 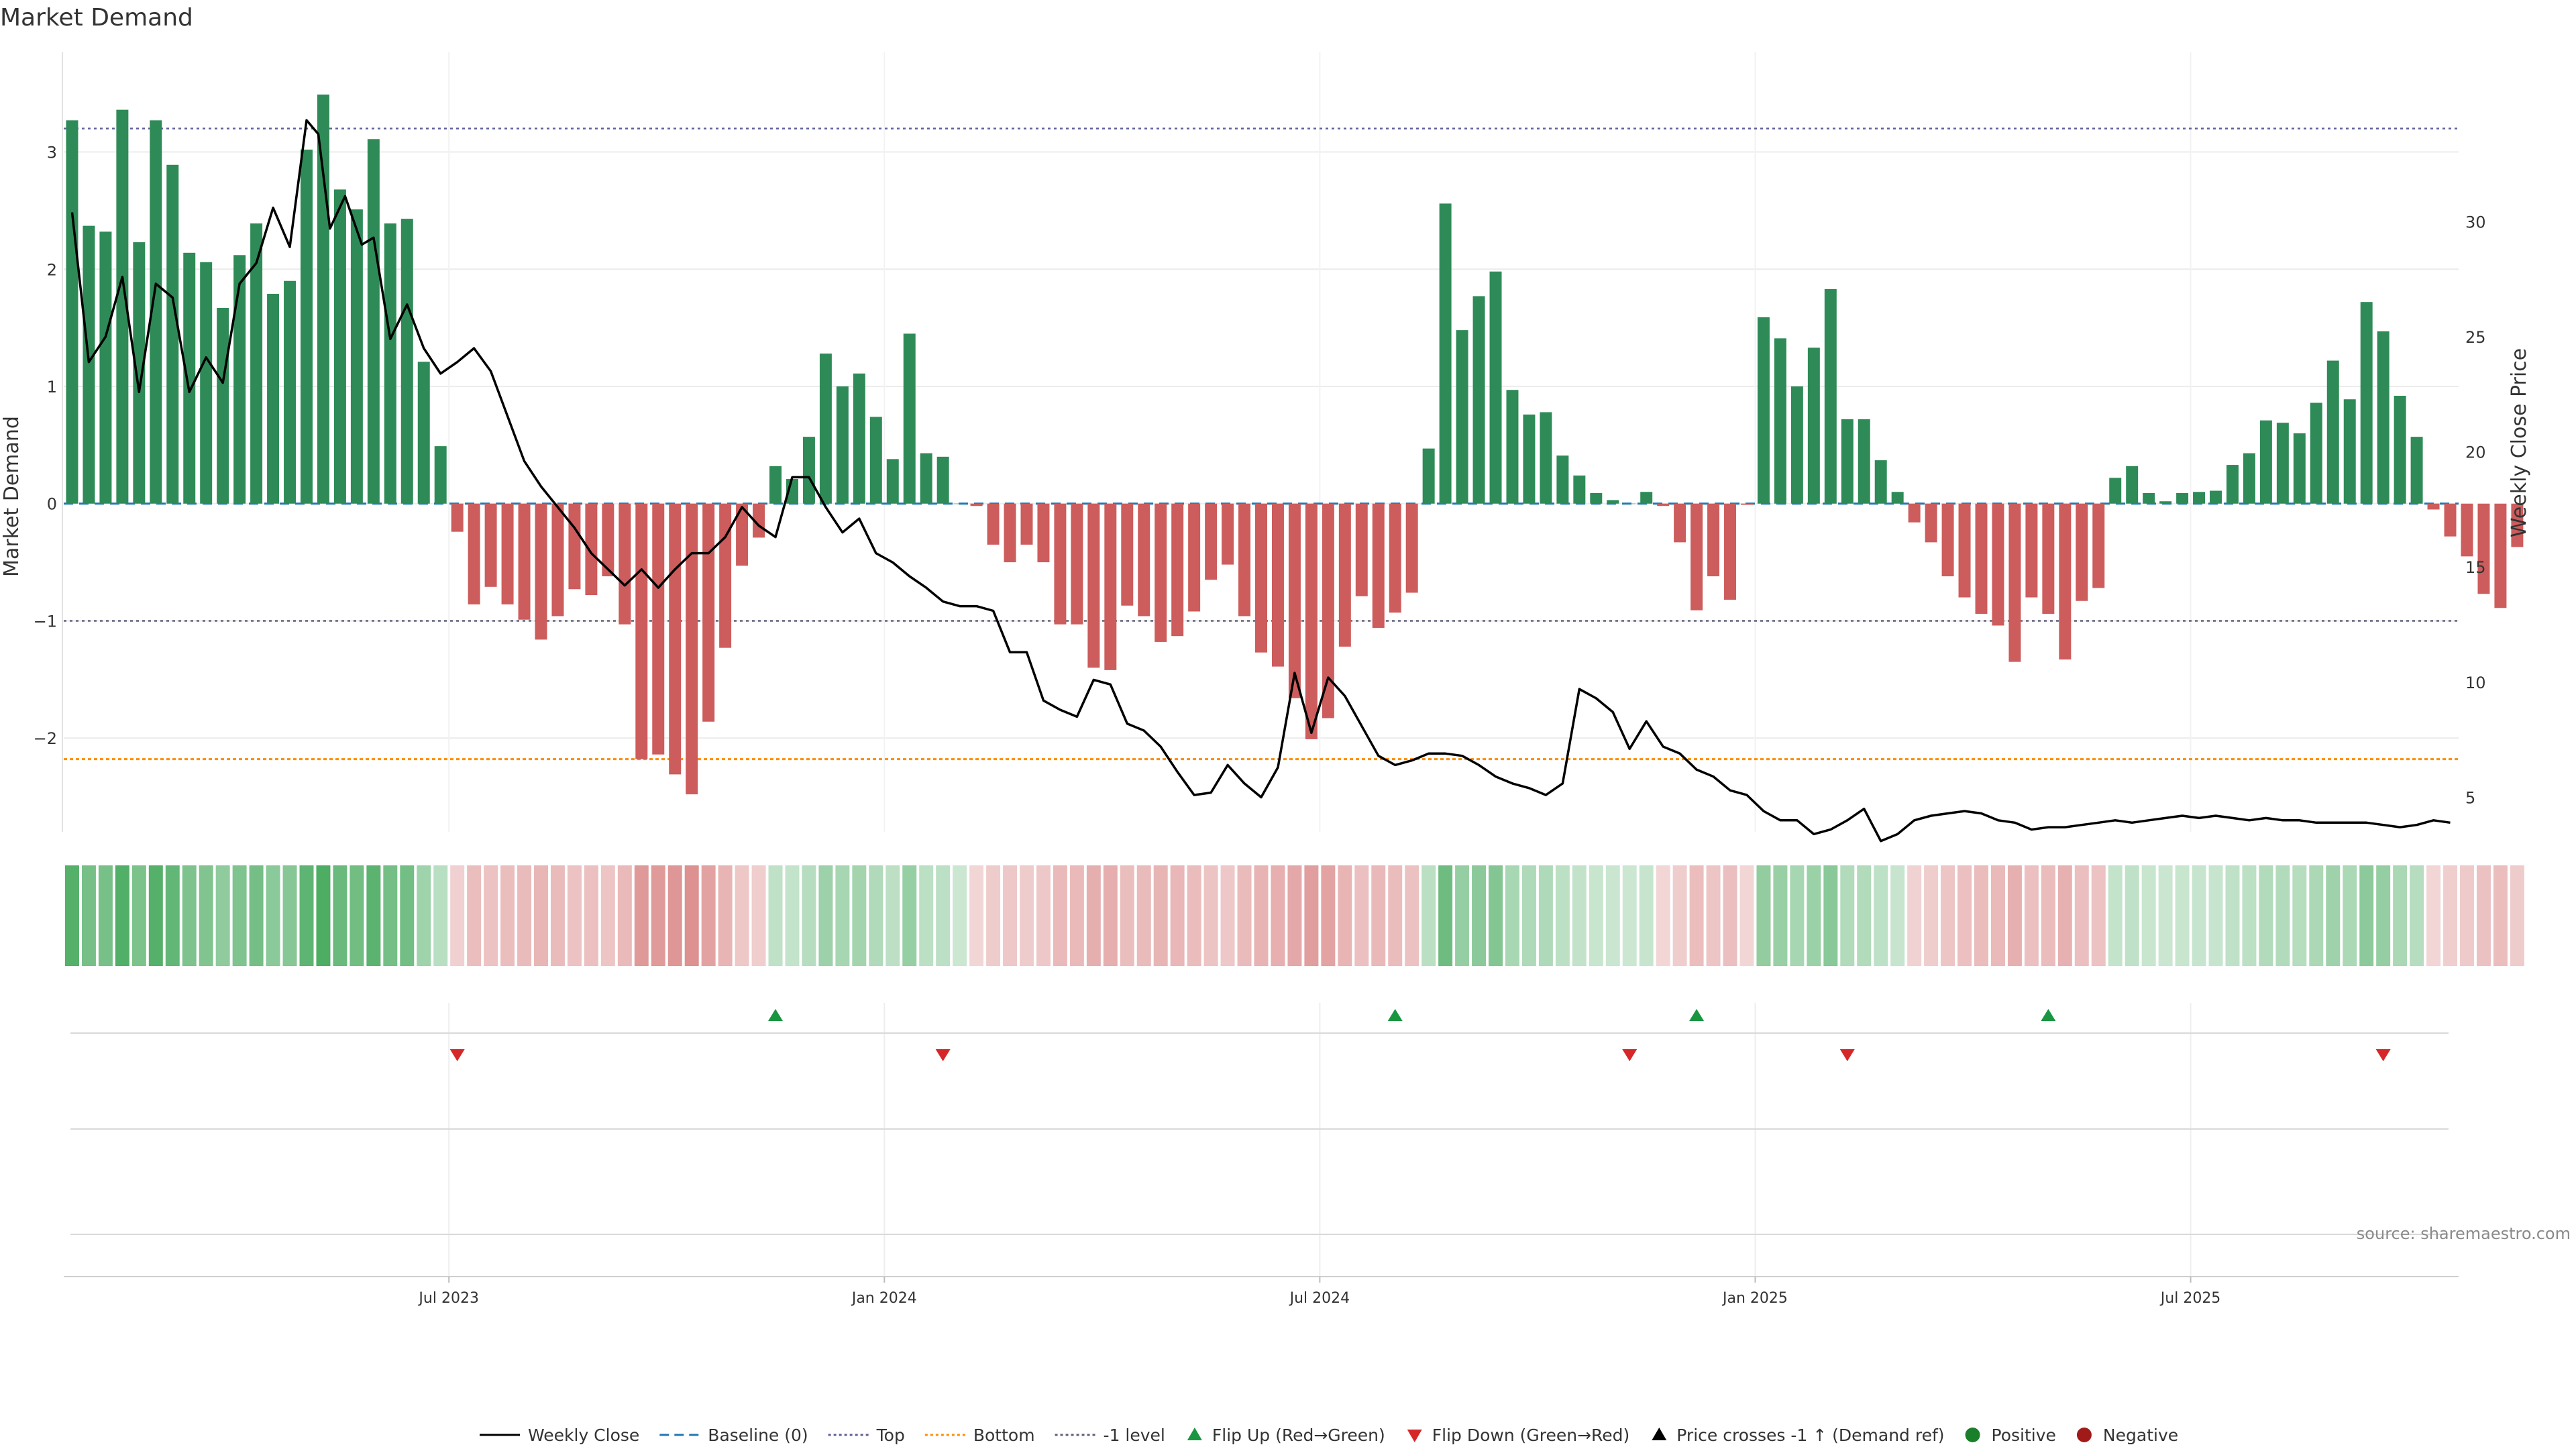 What do you see at coordinates (2475, 222) in the screenshot?
I see `y2-tick-label: 30` at bounding box center [2475, 222].